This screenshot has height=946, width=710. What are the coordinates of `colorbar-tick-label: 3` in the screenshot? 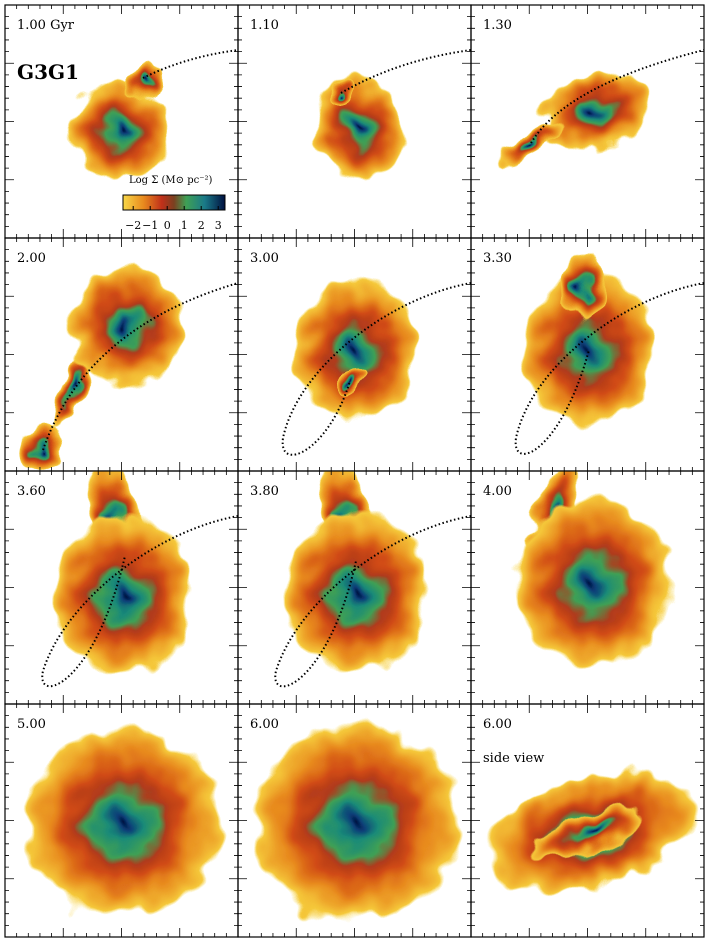 It's located at (218, 225).